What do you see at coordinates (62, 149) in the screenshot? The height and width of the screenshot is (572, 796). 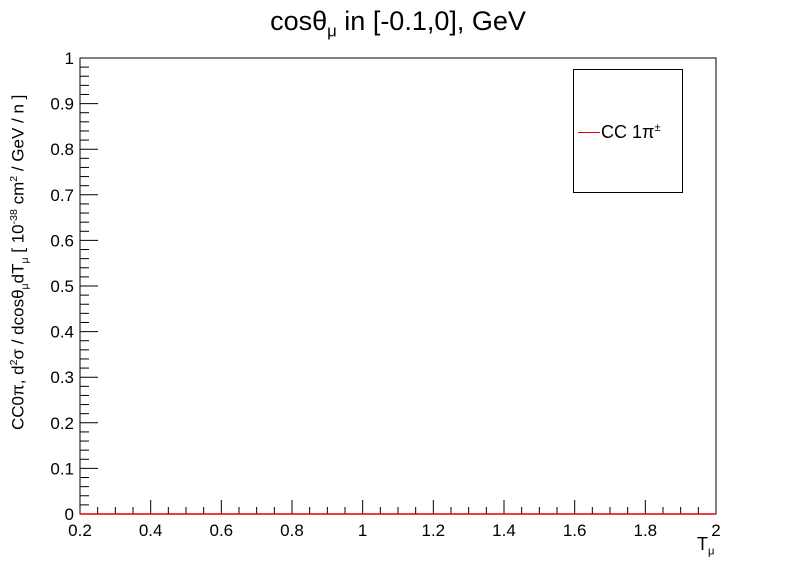 I see `y-tick-label: 0.8` at bounding box center [62, 149].